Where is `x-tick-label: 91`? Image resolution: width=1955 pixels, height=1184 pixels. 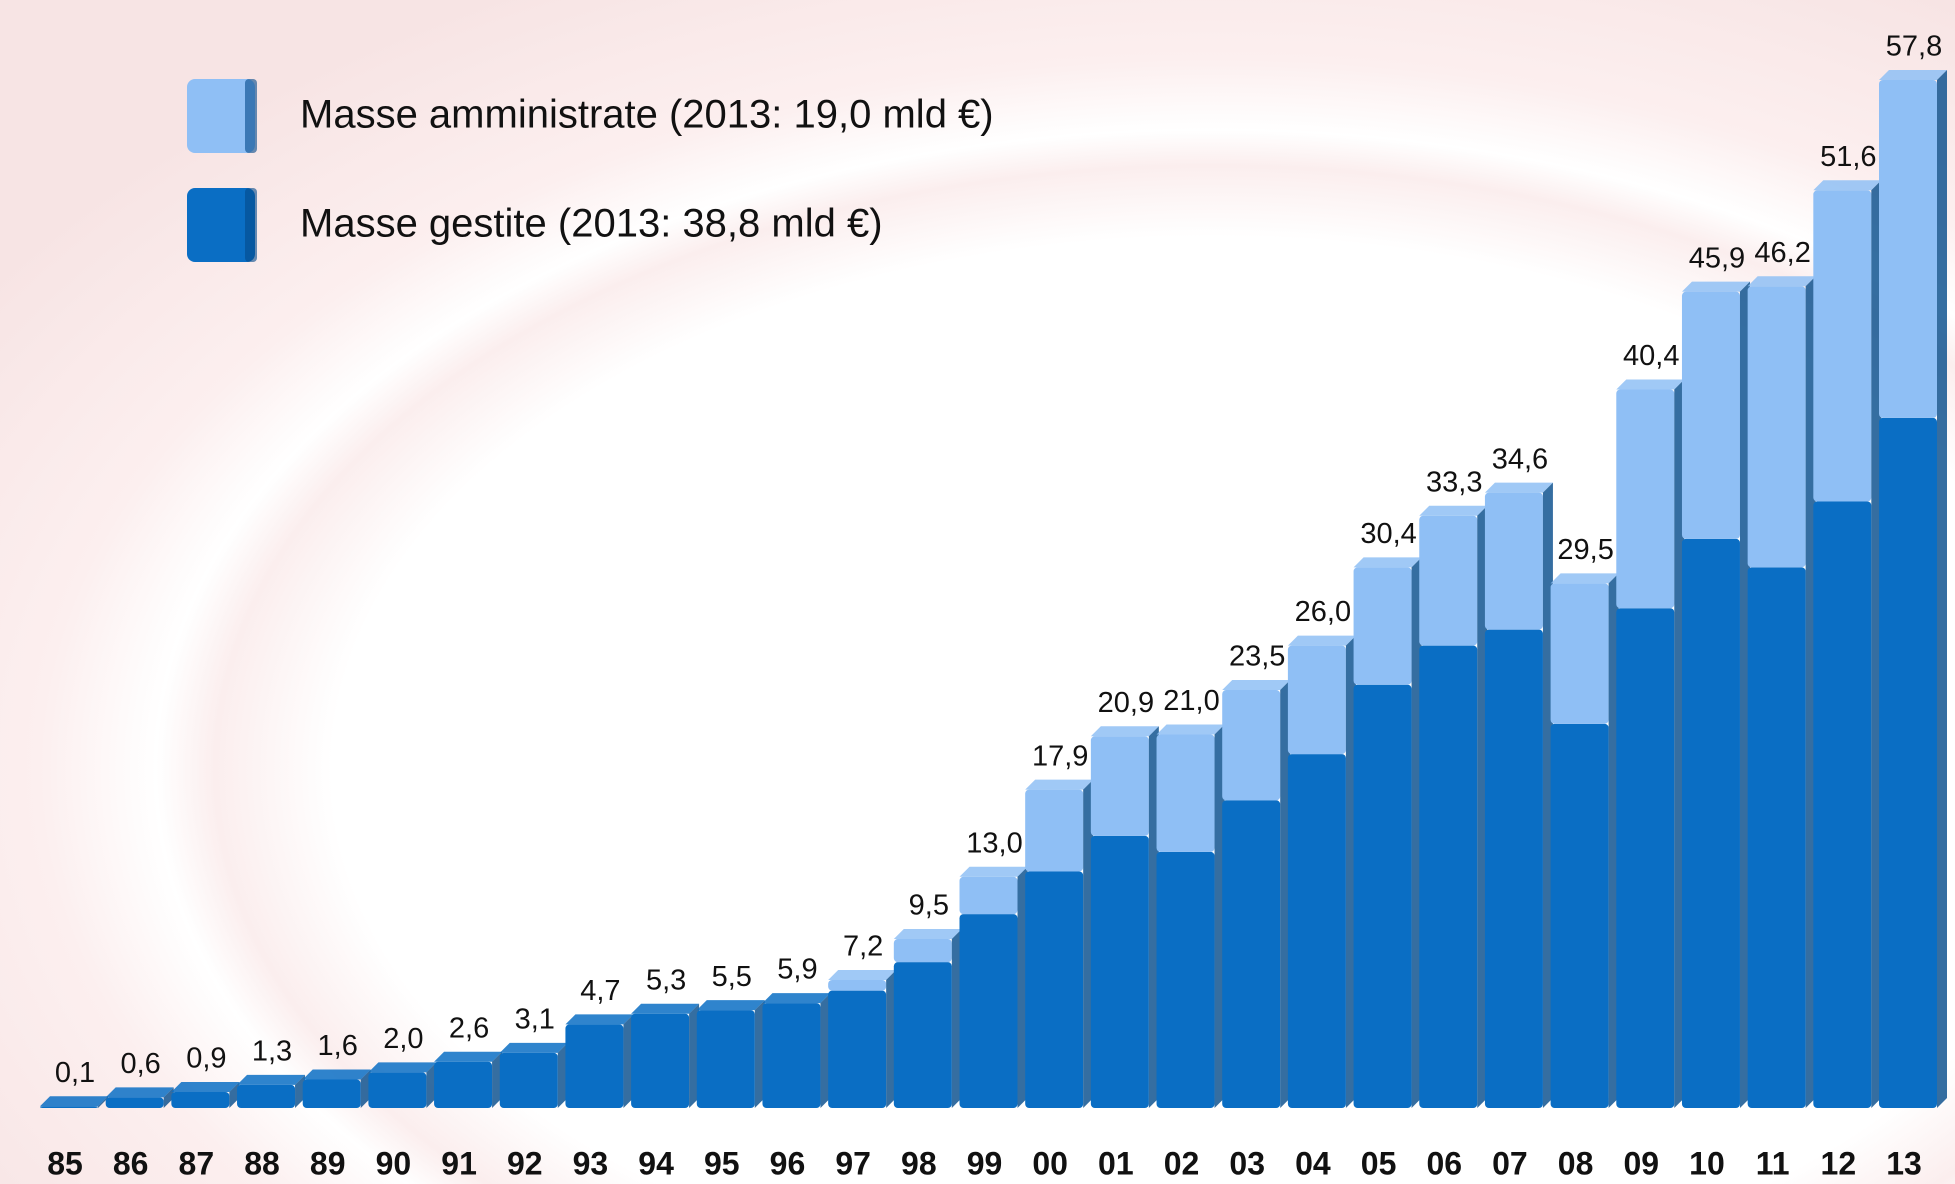 x-tick-label: 91 is located at coordinates (459, 1163).